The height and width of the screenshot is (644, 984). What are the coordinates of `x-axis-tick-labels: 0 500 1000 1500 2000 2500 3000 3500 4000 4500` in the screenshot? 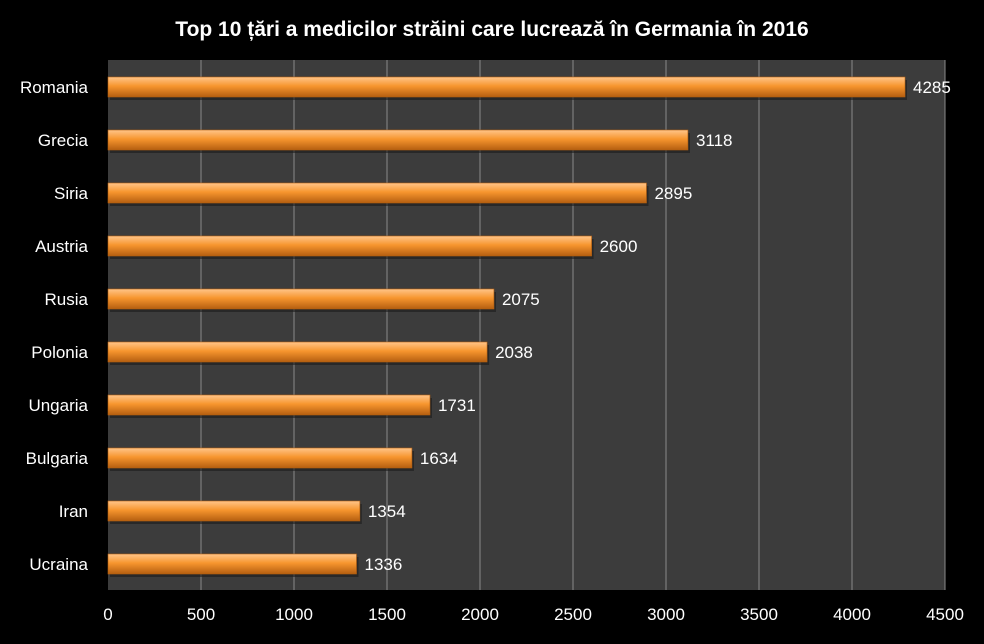 It's located at (533, 614).